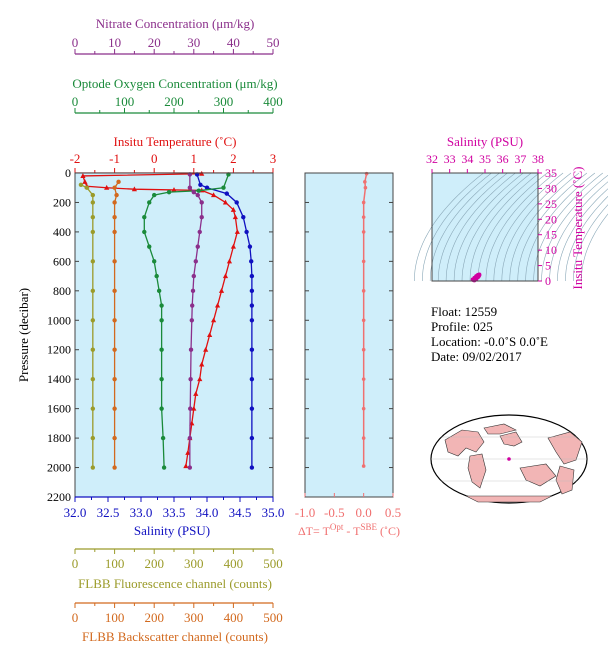 This screenshot has height=662, width=608. I want to click on pressure-tick-label: 600, so click(62, 261).